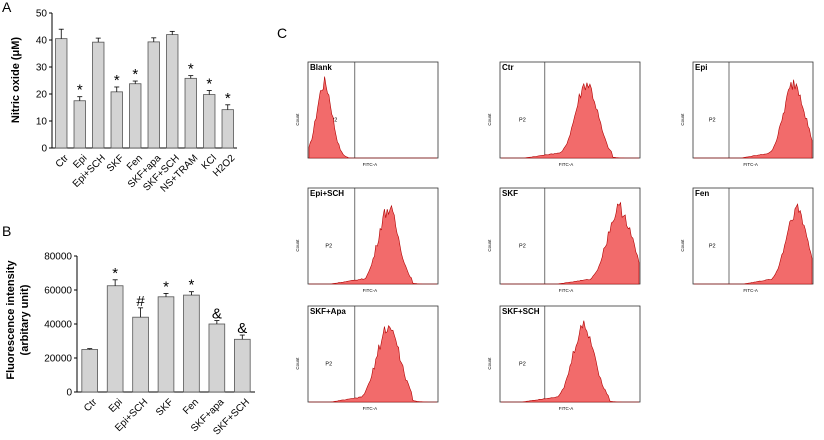  What do you see at coordinates (58, 325) in the screenshot?
I see `y-tick-label: 40000` at bounding box center [58, 325].